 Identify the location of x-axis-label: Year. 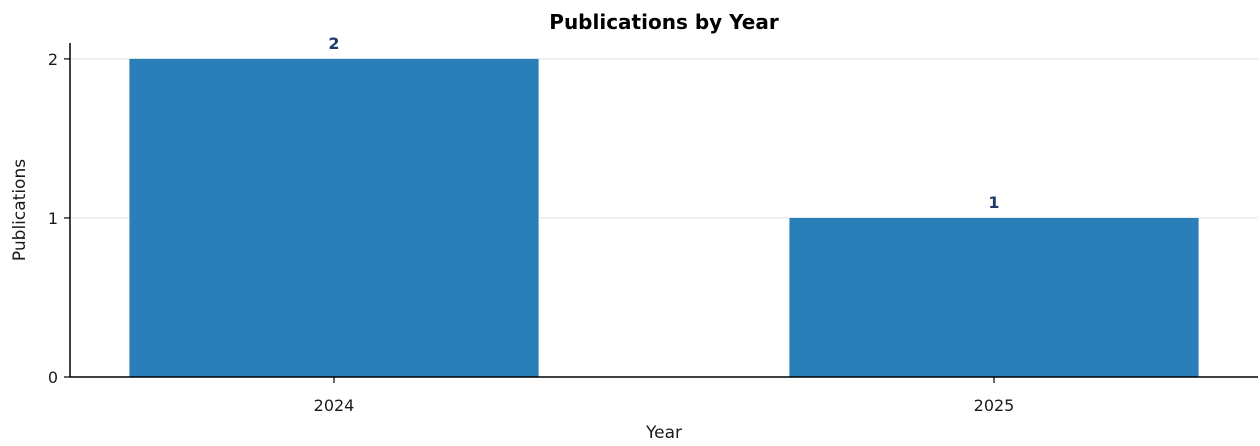
(663, 433).